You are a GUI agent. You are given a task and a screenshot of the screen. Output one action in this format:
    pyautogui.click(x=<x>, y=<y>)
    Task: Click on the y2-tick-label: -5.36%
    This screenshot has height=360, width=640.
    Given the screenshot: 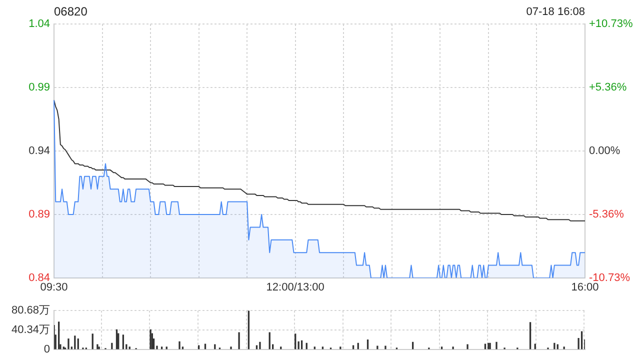 What is the action you would take?
    pyautogui.click(x=606, y=214)
    